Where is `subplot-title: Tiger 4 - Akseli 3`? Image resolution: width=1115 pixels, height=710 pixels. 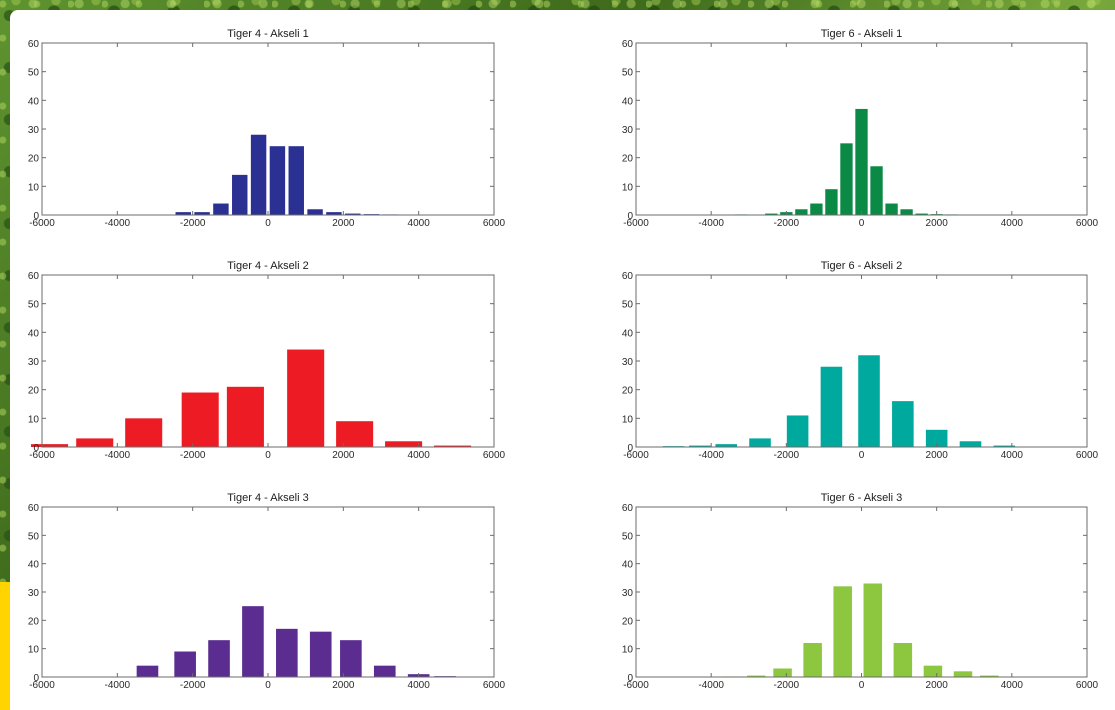 subplot-title: Tiger 4 - Akseli 3 is located at coordinates (268, 498).